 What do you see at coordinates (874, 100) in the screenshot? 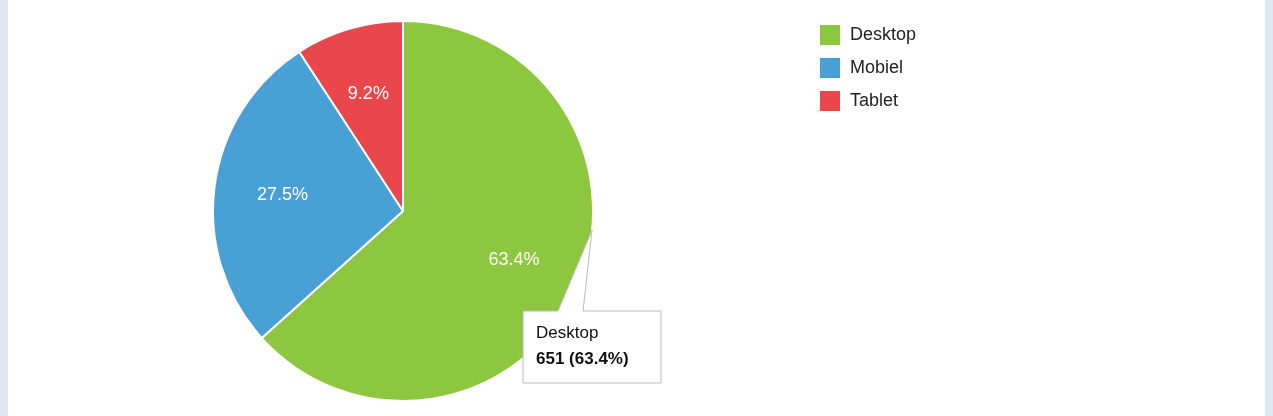
I see `legend-label: Tablet` at bounding box center [874, 100].